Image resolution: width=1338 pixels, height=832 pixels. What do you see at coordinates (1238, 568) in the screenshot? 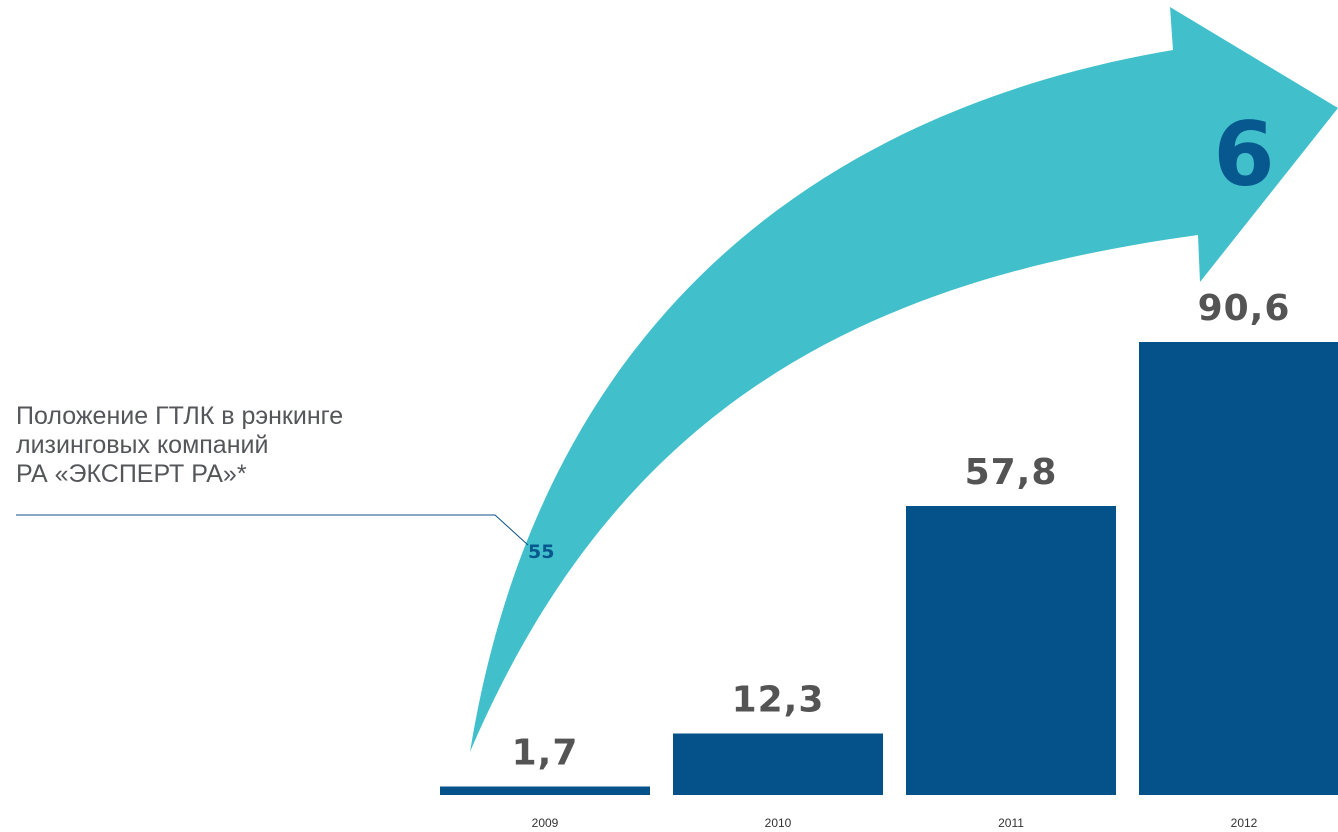
I see `bar-2012` at bounding box center [1238, 568].